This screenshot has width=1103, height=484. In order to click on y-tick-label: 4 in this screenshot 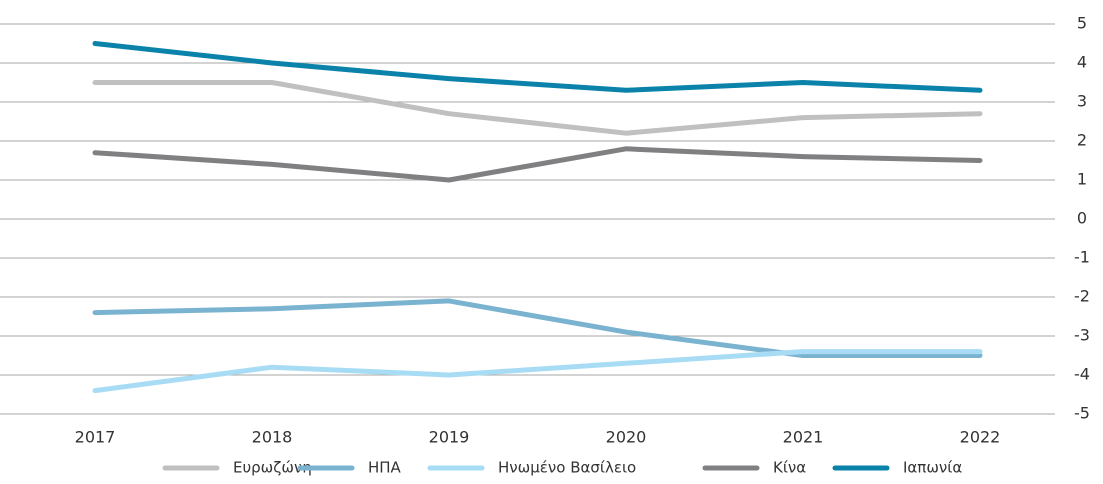, I will do `click(1082, 62)`.